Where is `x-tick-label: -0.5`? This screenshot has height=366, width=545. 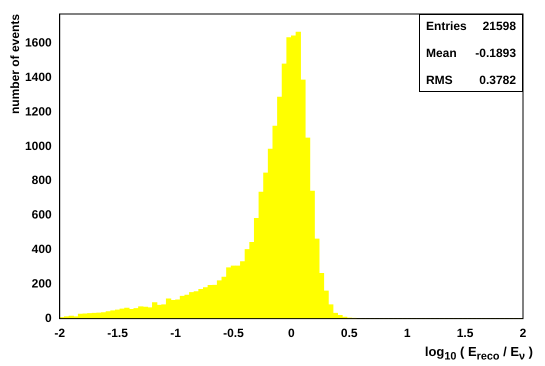
x-tick-label: -0.5 is located at coordinates (233, 333).